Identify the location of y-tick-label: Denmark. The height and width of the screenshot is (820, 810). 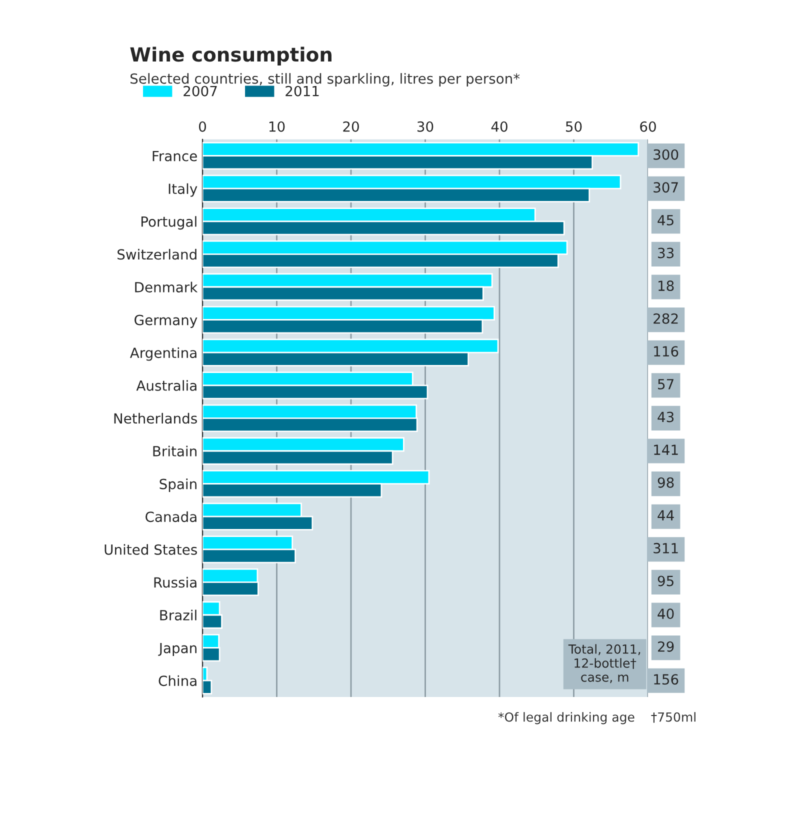
(166, 287).